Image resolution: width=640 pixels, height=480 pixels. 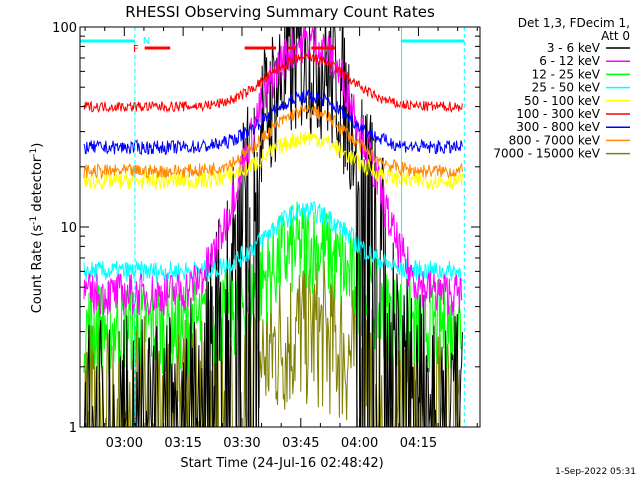 What do you see at coordinates (595, 472) in the screenshot?
I see `footer-date: 1-Sep-2022 05:31` at bounding box center [595, 472].